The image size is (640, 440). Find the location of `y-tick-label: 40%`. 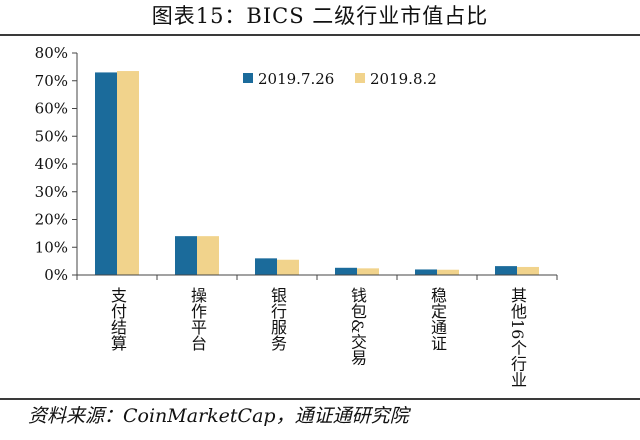

y-tick-label: 40% is located at coordinates (51, 164).